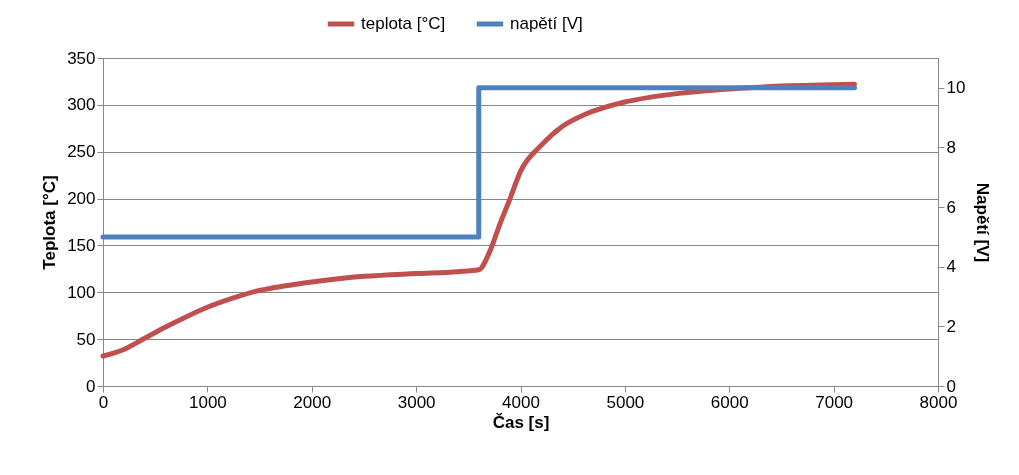 This screenshot has width=1019, height=475. I want to click on y-tick-label: 150, so click(81, 245).